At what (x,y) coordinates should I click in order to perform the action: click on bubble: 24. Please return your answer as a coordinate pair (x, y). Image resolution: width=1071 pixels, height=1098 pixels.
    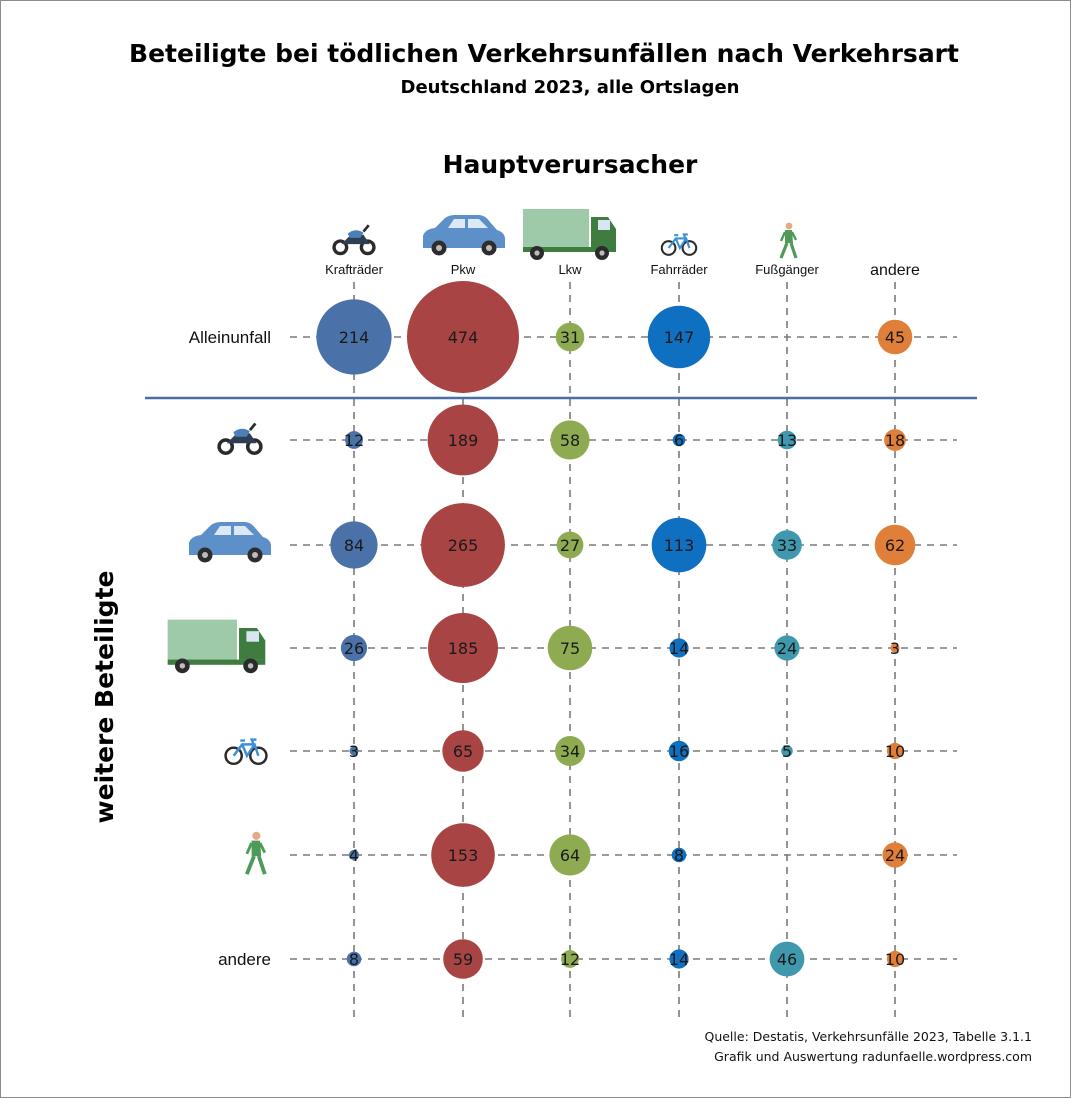
    Looking at the image, I should click on (787, 648).